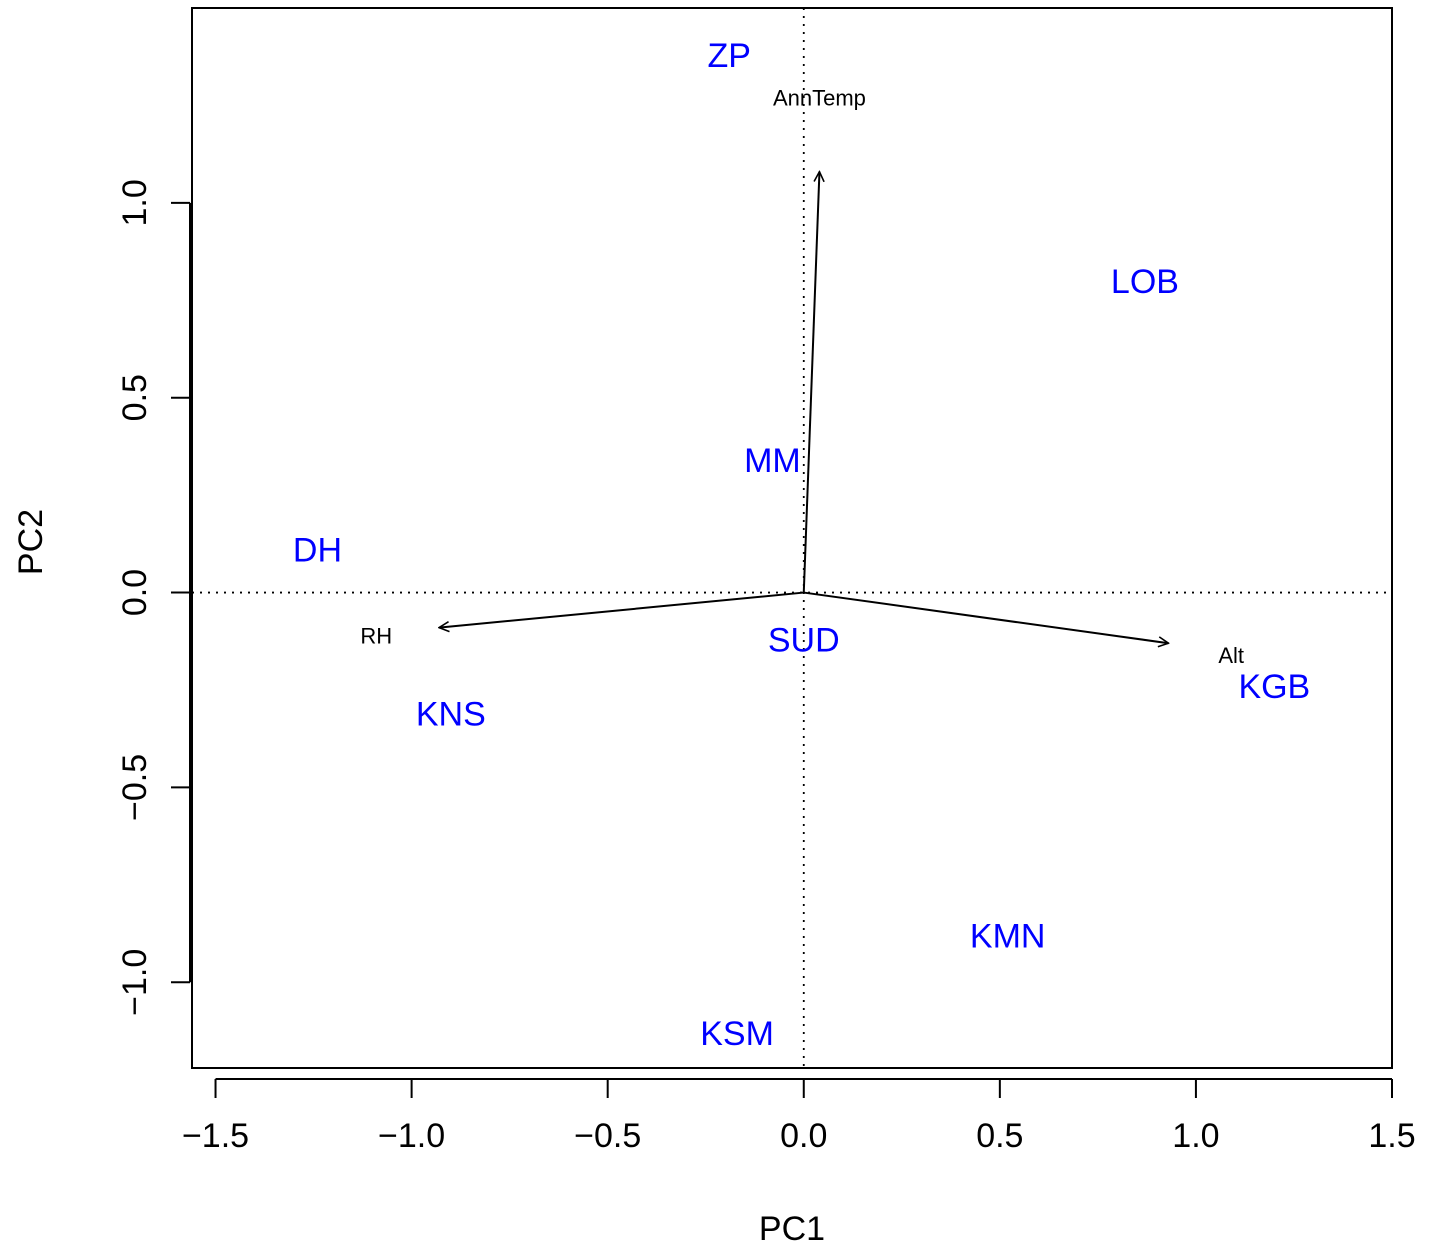 Image resolution: width=1429 pixels, height=1251 pixels. Describe the element at coordinates (737, 1034) in the screenshot. I see `site-label: KSM` at that location.